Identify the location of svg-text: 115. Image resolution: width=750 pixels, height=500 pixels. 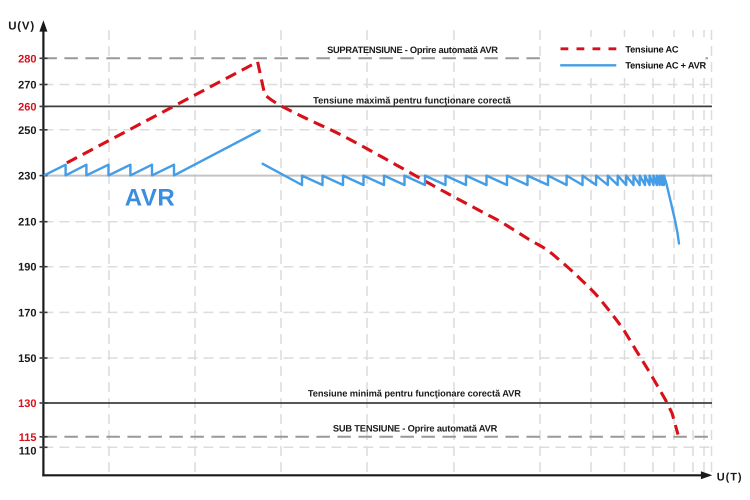
(28, 438).